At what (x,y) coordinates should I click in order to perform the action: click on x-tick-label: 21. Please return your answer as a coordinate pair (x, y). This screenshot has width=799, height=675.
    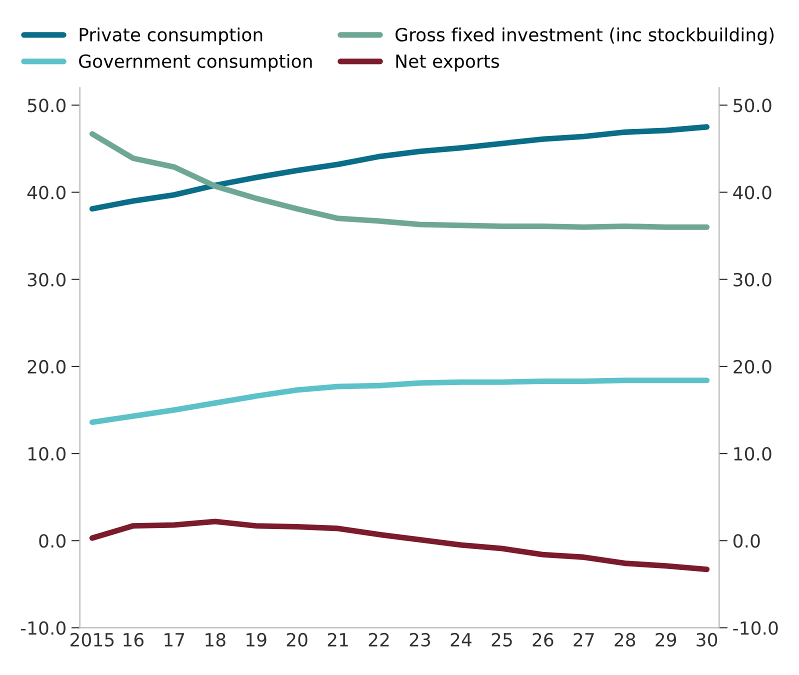
    Looking at the image, I should click on (338, 639).